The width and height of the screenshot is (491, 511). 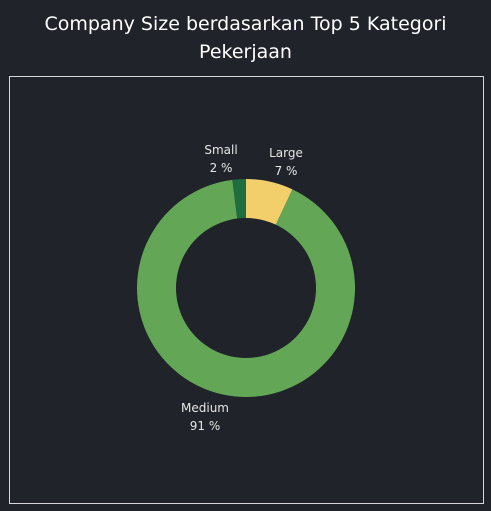 What do you see at coordinates (286, 153) in the screenshot?
I see `slice-label-large: Large` at bounding box center [286, 153].